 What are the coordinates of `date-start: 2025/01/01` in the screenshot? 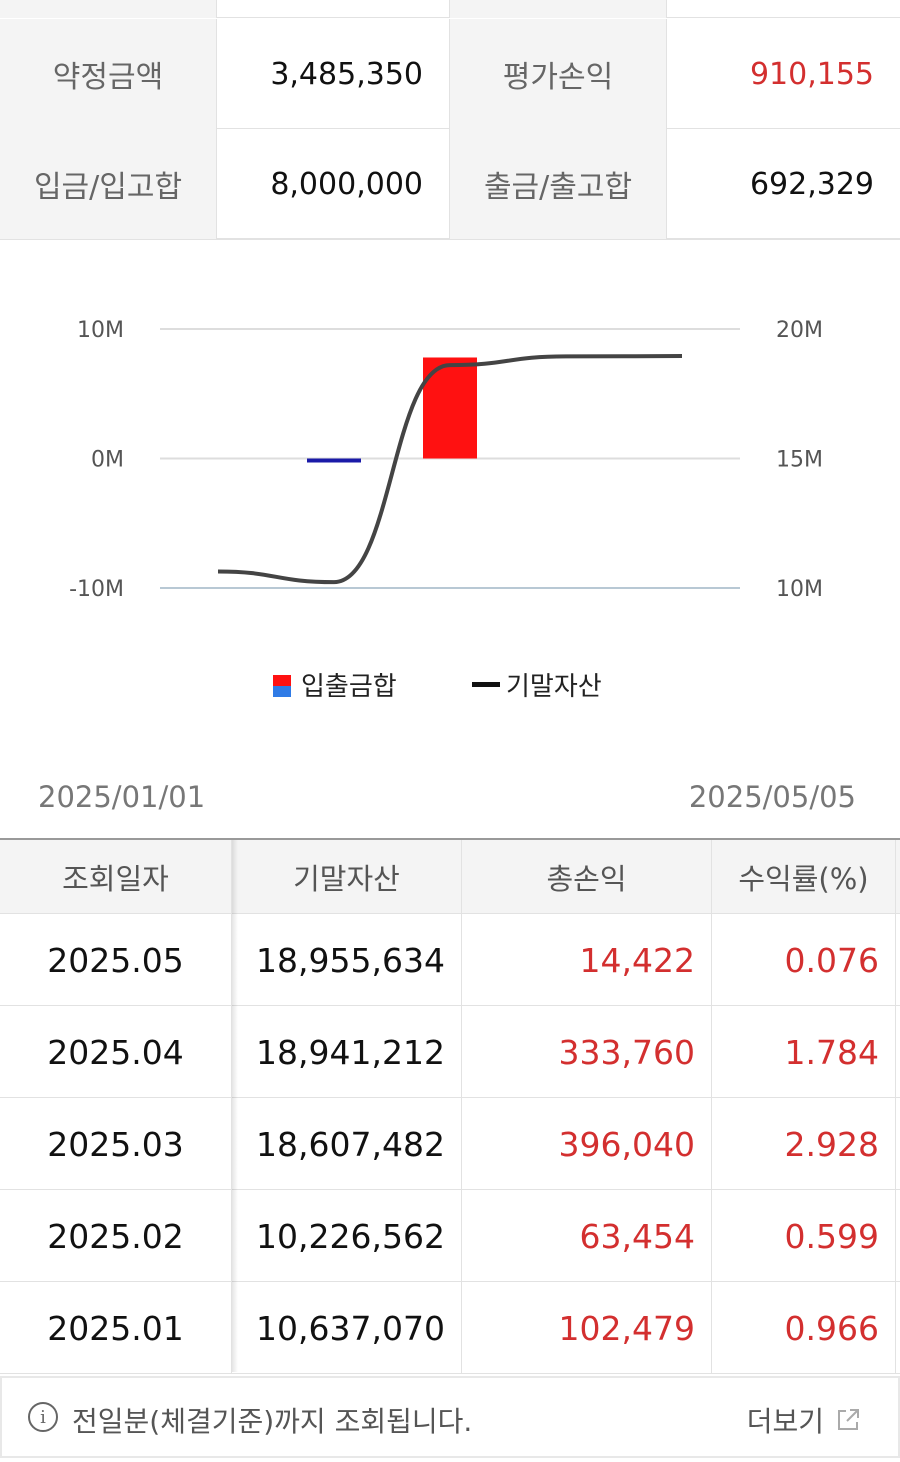 It's located at (122, 797).